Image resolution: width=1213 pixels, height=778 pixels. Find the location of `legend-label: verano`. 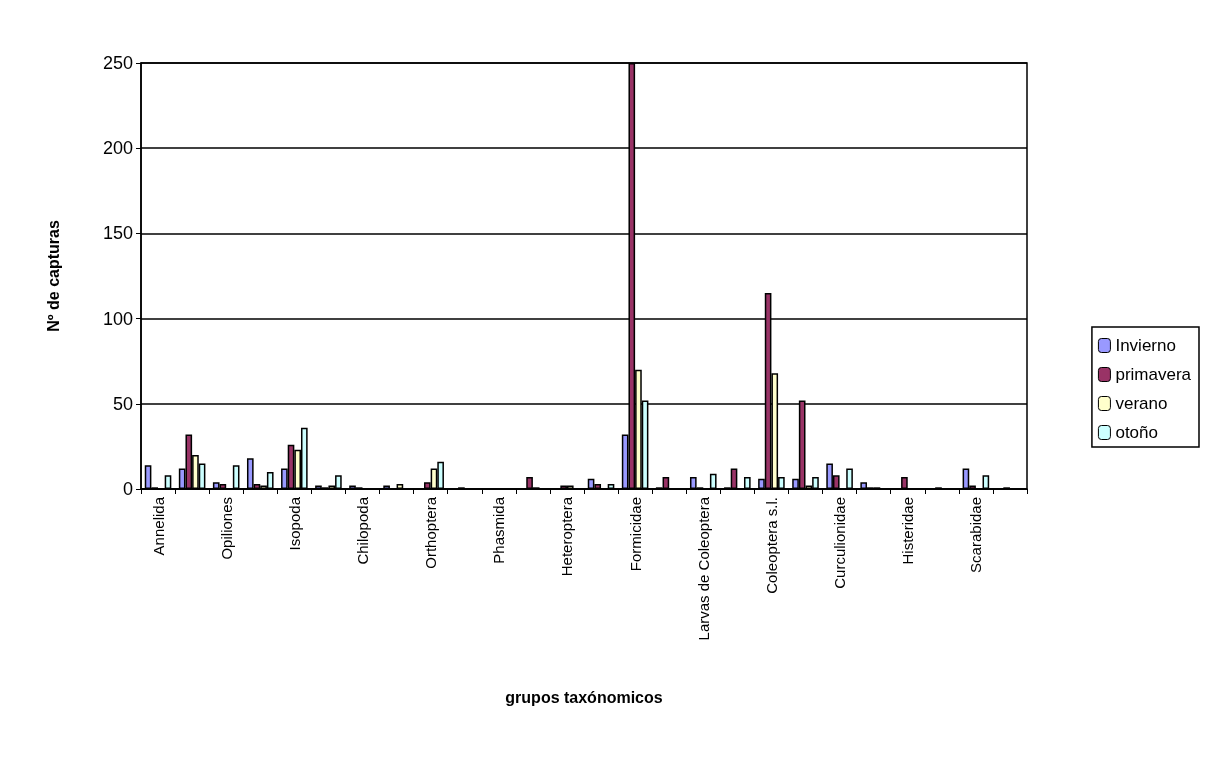

legend-label: verano is located at coordinates (1141, 403).